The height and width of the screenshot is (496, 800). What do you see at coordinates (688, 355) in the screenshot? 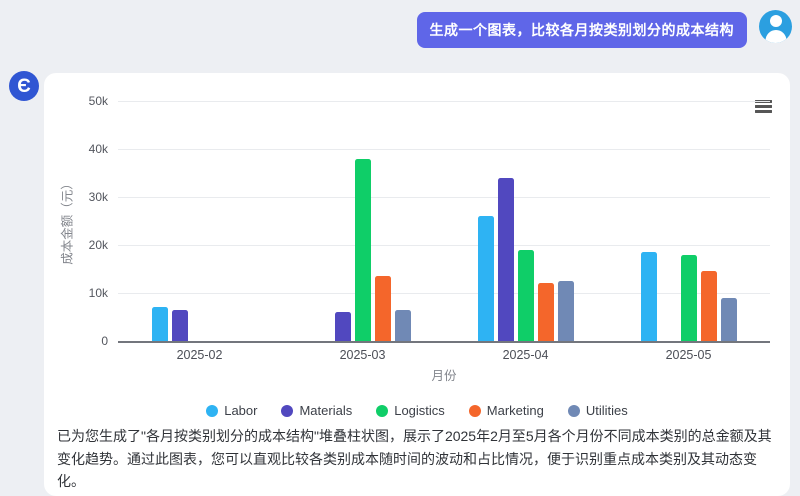
I see `x-axis-tick-label: 2025-05` at bounding box center [688, 355].